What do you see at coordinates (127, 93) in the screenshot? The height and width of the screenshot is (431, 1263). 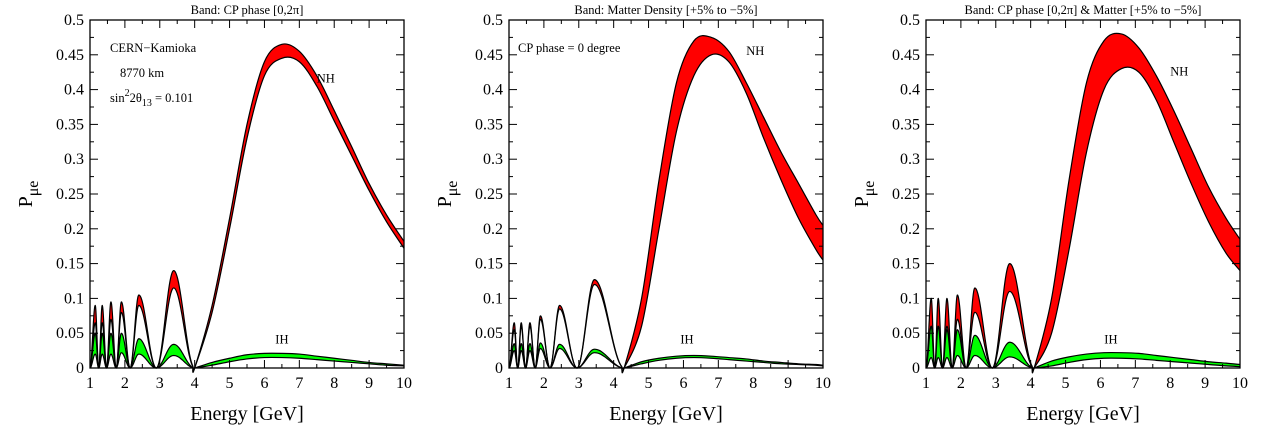 I see `theta-sup: 2` at bounding box center [127, 93].